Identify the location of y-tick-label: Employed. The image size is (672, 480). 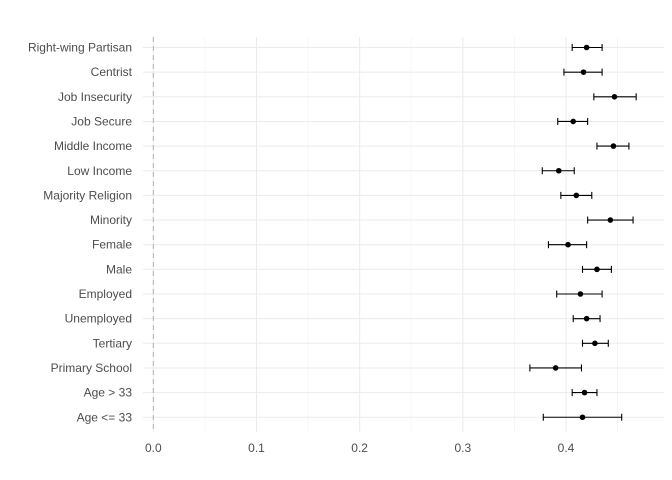
(105, 294).